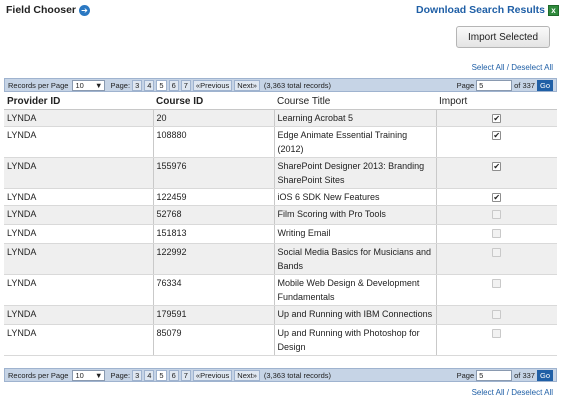 The height and width of the screenshot is (400, 565). Describe the element at coordinates (355, 234) in the screenshot. I see `course-title-cell: Writing Email` at that location.